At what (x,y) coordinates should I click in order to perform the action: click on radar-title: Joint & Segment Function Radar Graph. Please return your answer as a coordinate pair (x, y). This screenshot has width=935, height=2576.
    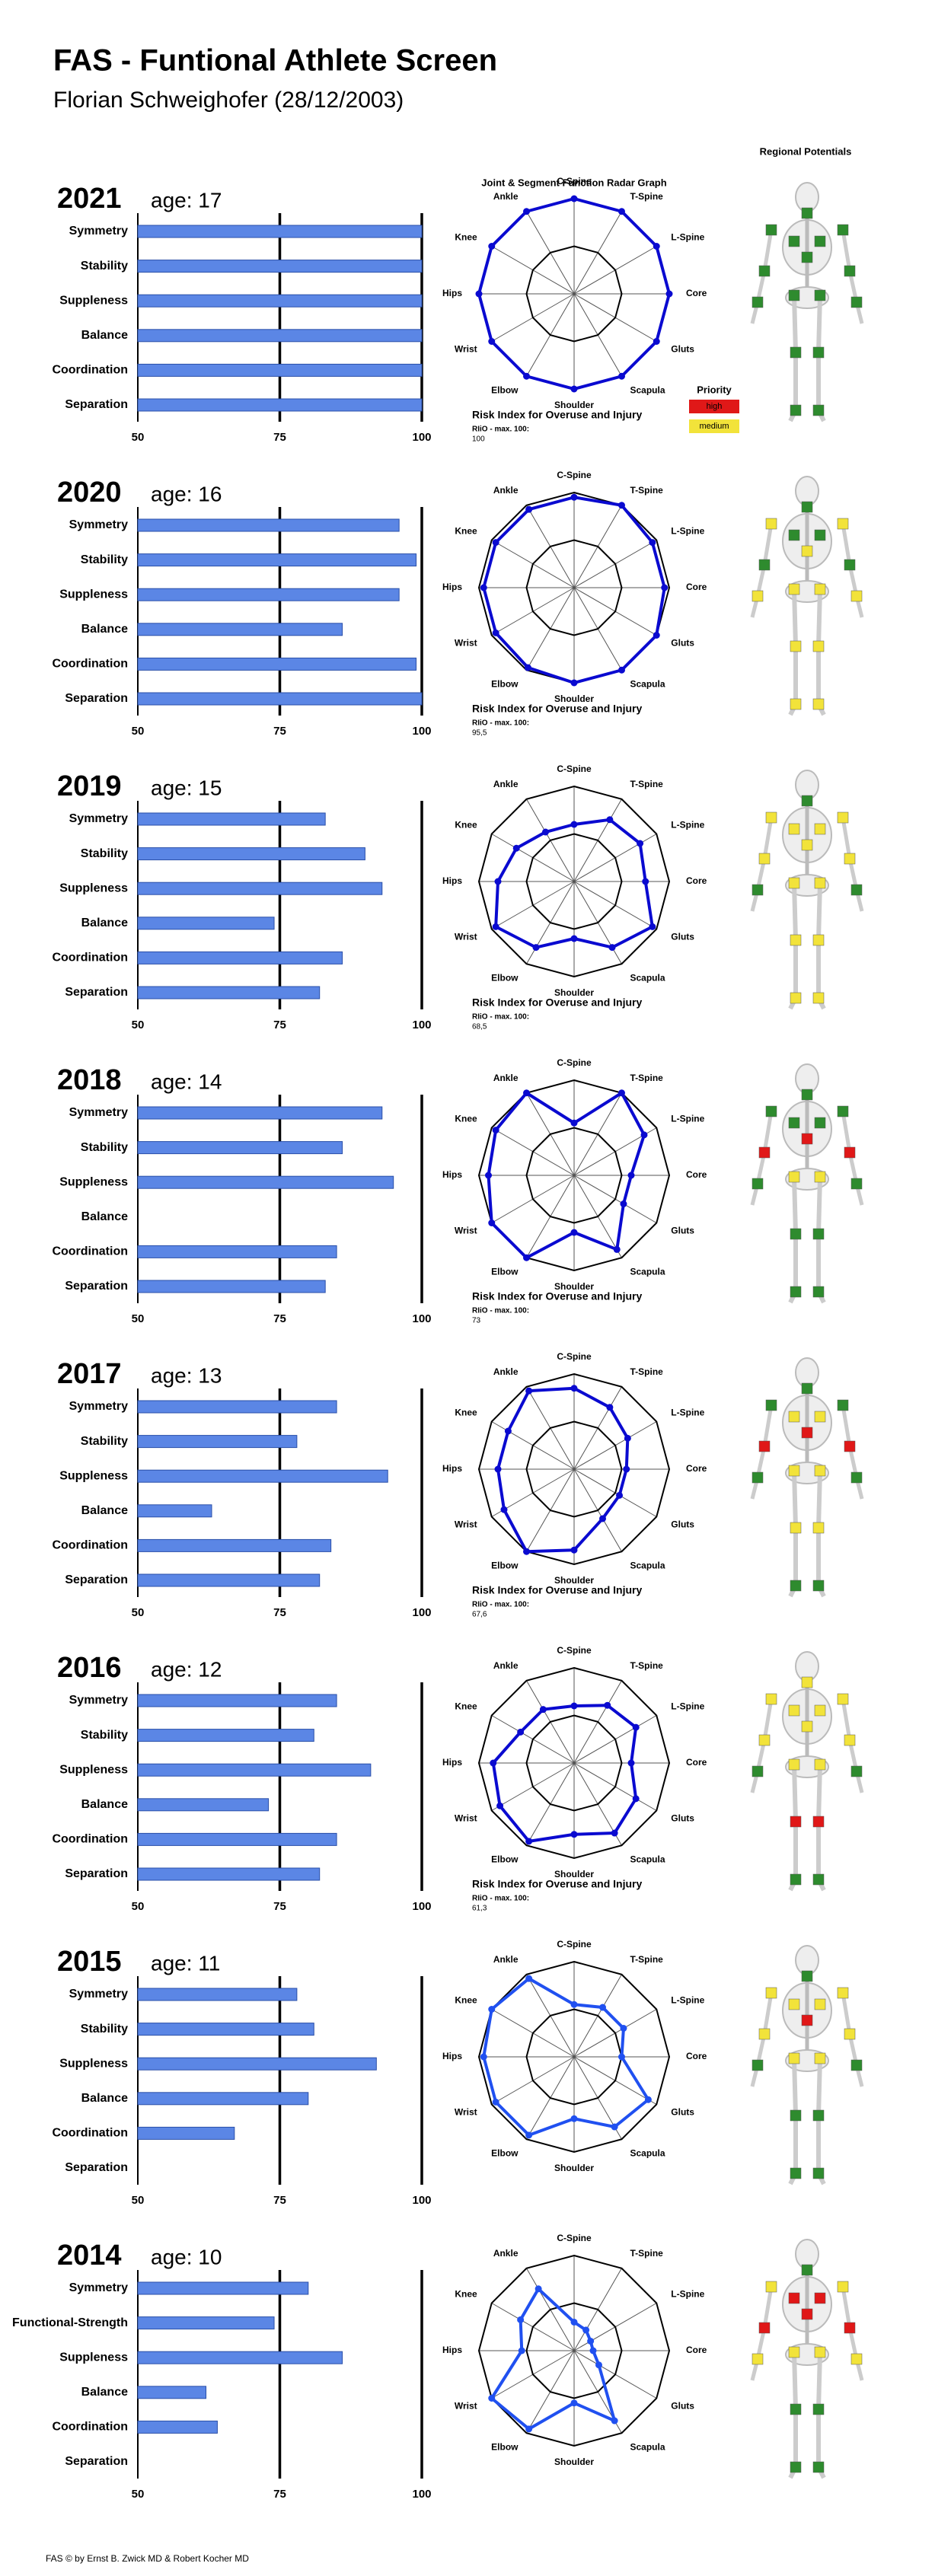
    Looking at the image, I should click on (573, 182).